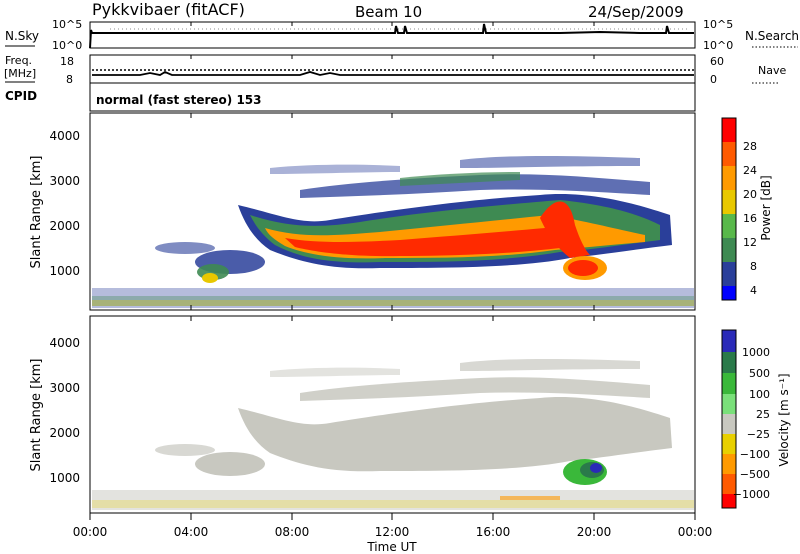 The width and height of the screenshot is (800, 554). What do you see at coordinates (36, 415) in the screenshot?
I see `velocity-ylabel: Slant Range [km]` at bounding box center [36, 415].